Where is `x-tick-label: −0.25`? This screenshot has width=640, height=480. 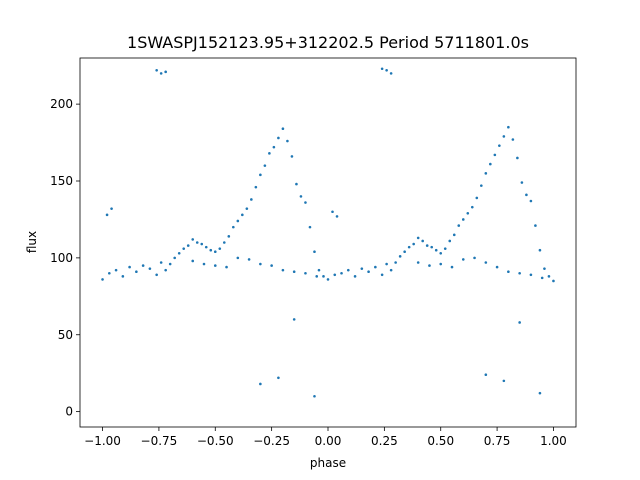
x-tick-label: −0.25 is located at coordinates (271, 441).